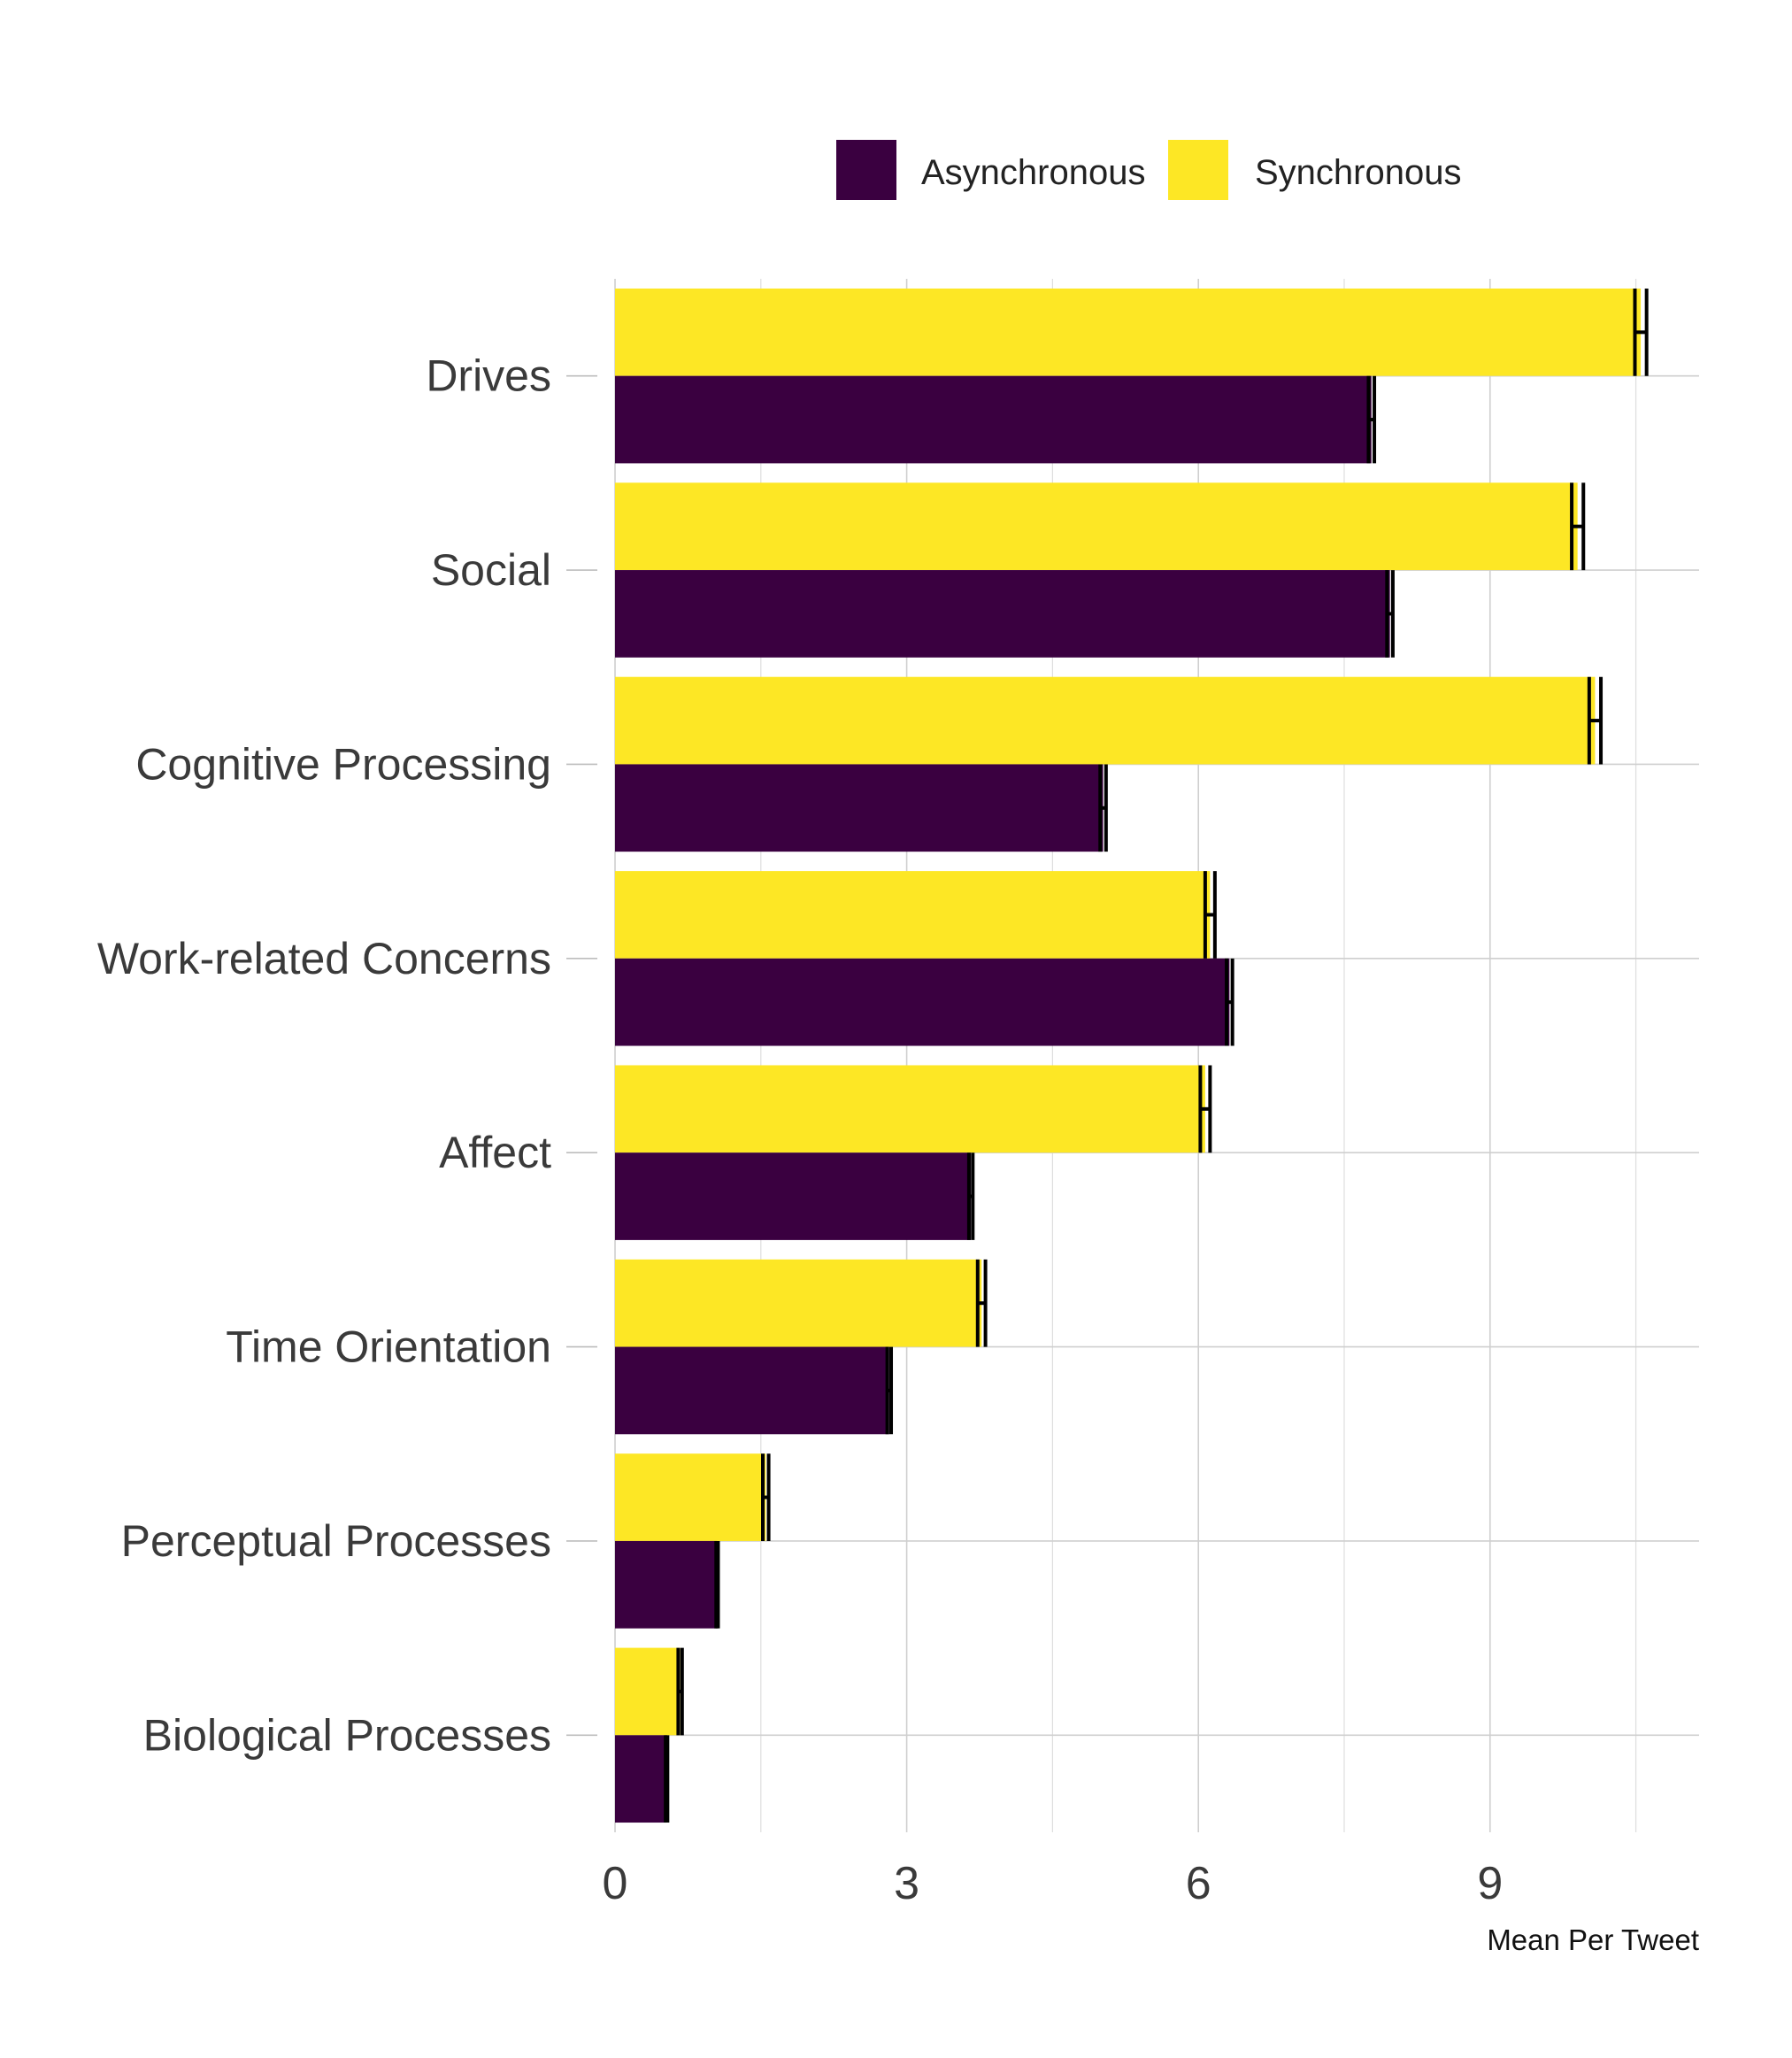 Image resolution: width=1792 pixels, height=2058 pixels. What do you see at coordinates (1593, 1939) in the screenshot?
I see `x-axis-title: Mean Per Tweet` at bounding box center [1593, 1939].